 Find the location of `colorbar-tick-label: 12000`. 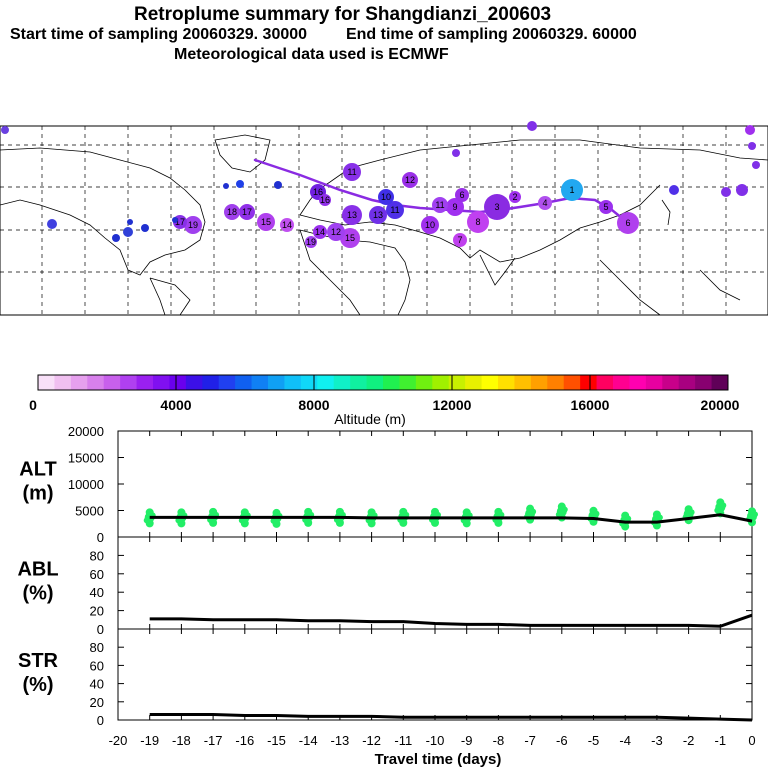

colorbar-tick-label: 12000 is located at coordinates (452, 405).